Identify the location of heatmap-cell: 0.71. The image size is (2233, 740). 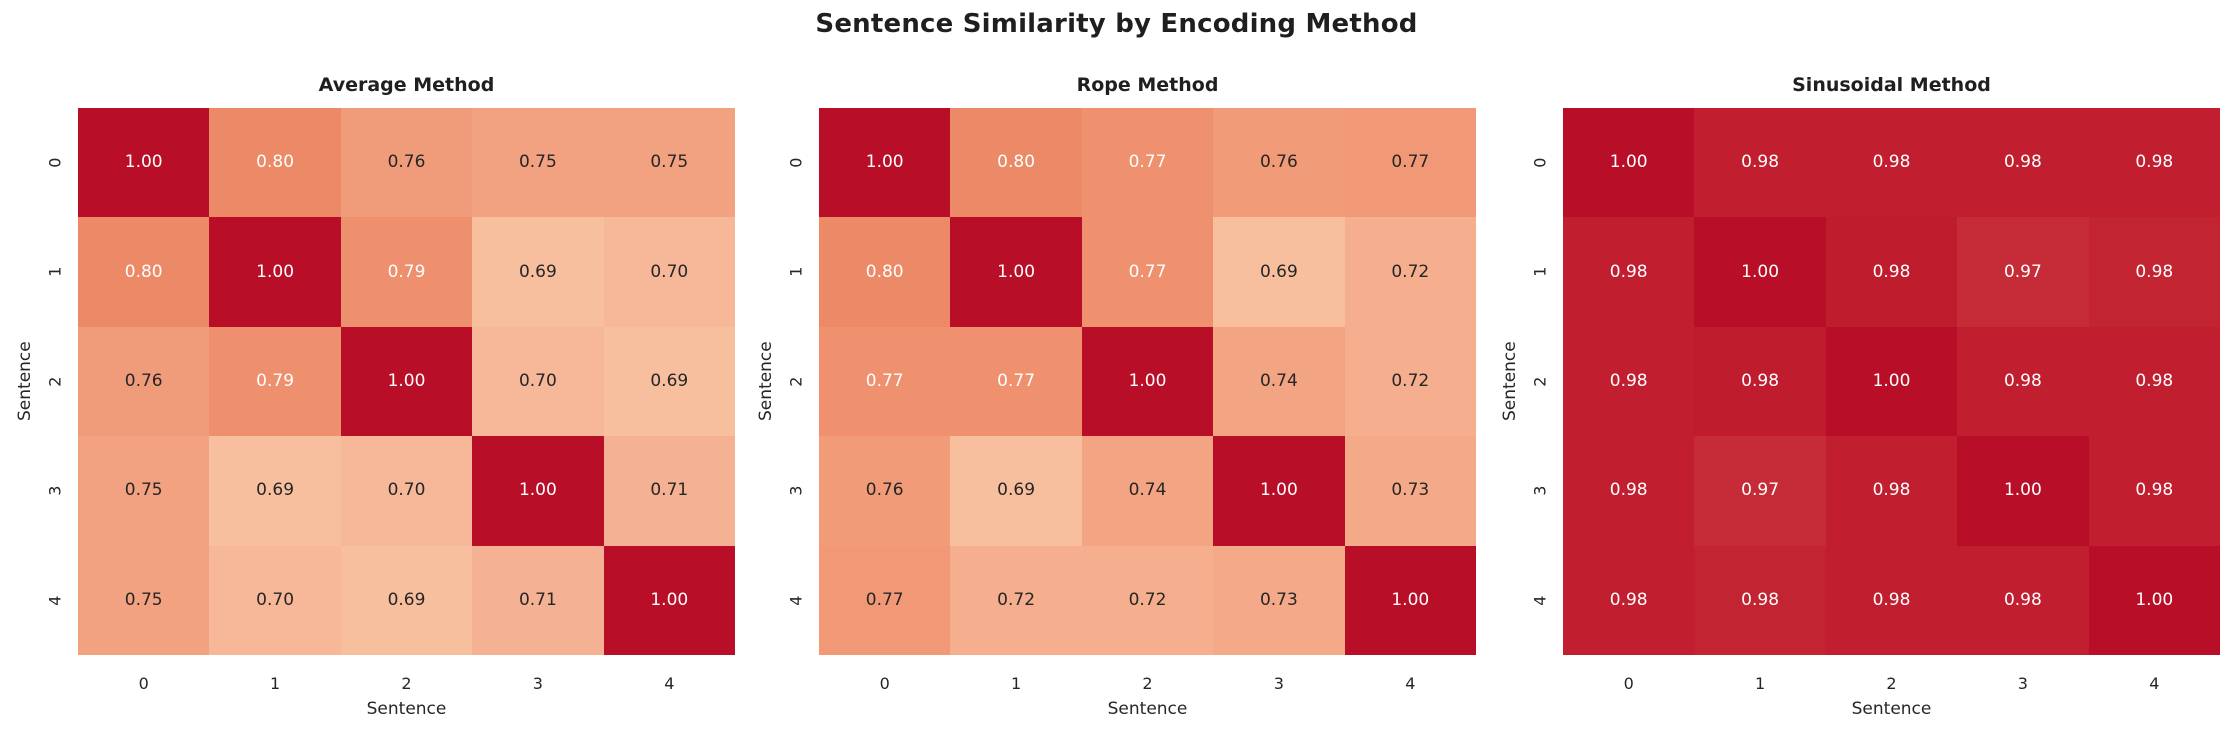
(538, 600).